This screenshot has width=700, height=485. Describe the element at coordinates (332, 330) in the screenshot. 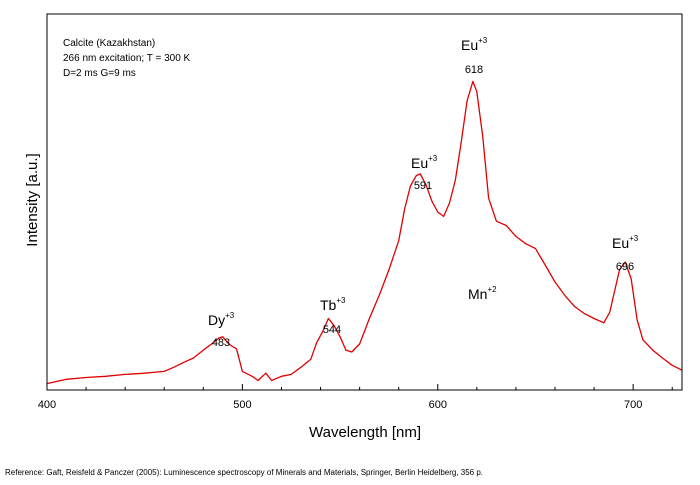

I see `peak-wavelength-label: 544` at that location.